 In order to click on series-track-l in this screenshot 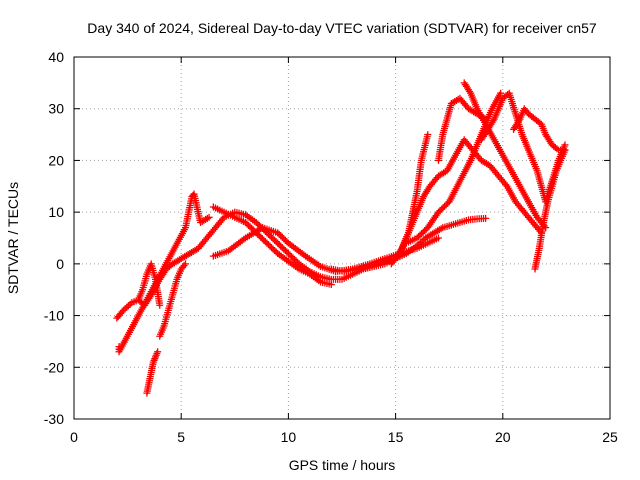, I will do `click(550, 209)`.